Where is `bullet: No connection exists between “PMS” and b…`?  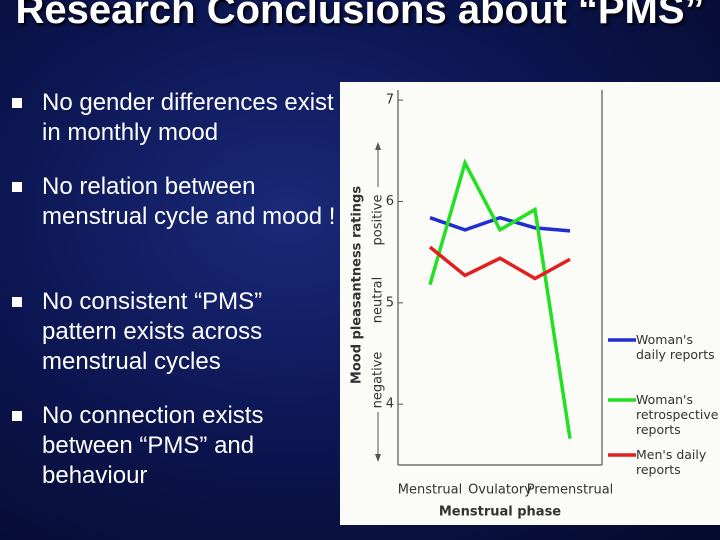 bullet: No connection exists between “PMS” and b… is located at coordinates (153, 445).